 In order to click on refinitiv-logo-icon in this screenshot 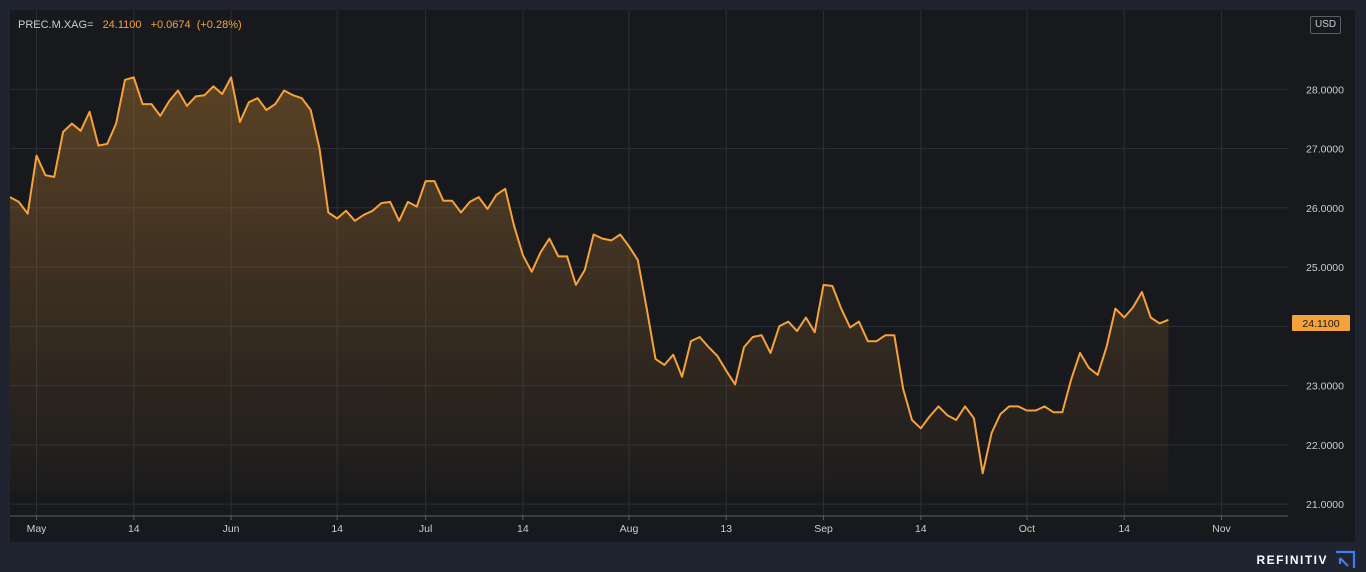, I will do `click(1346, 559)`.